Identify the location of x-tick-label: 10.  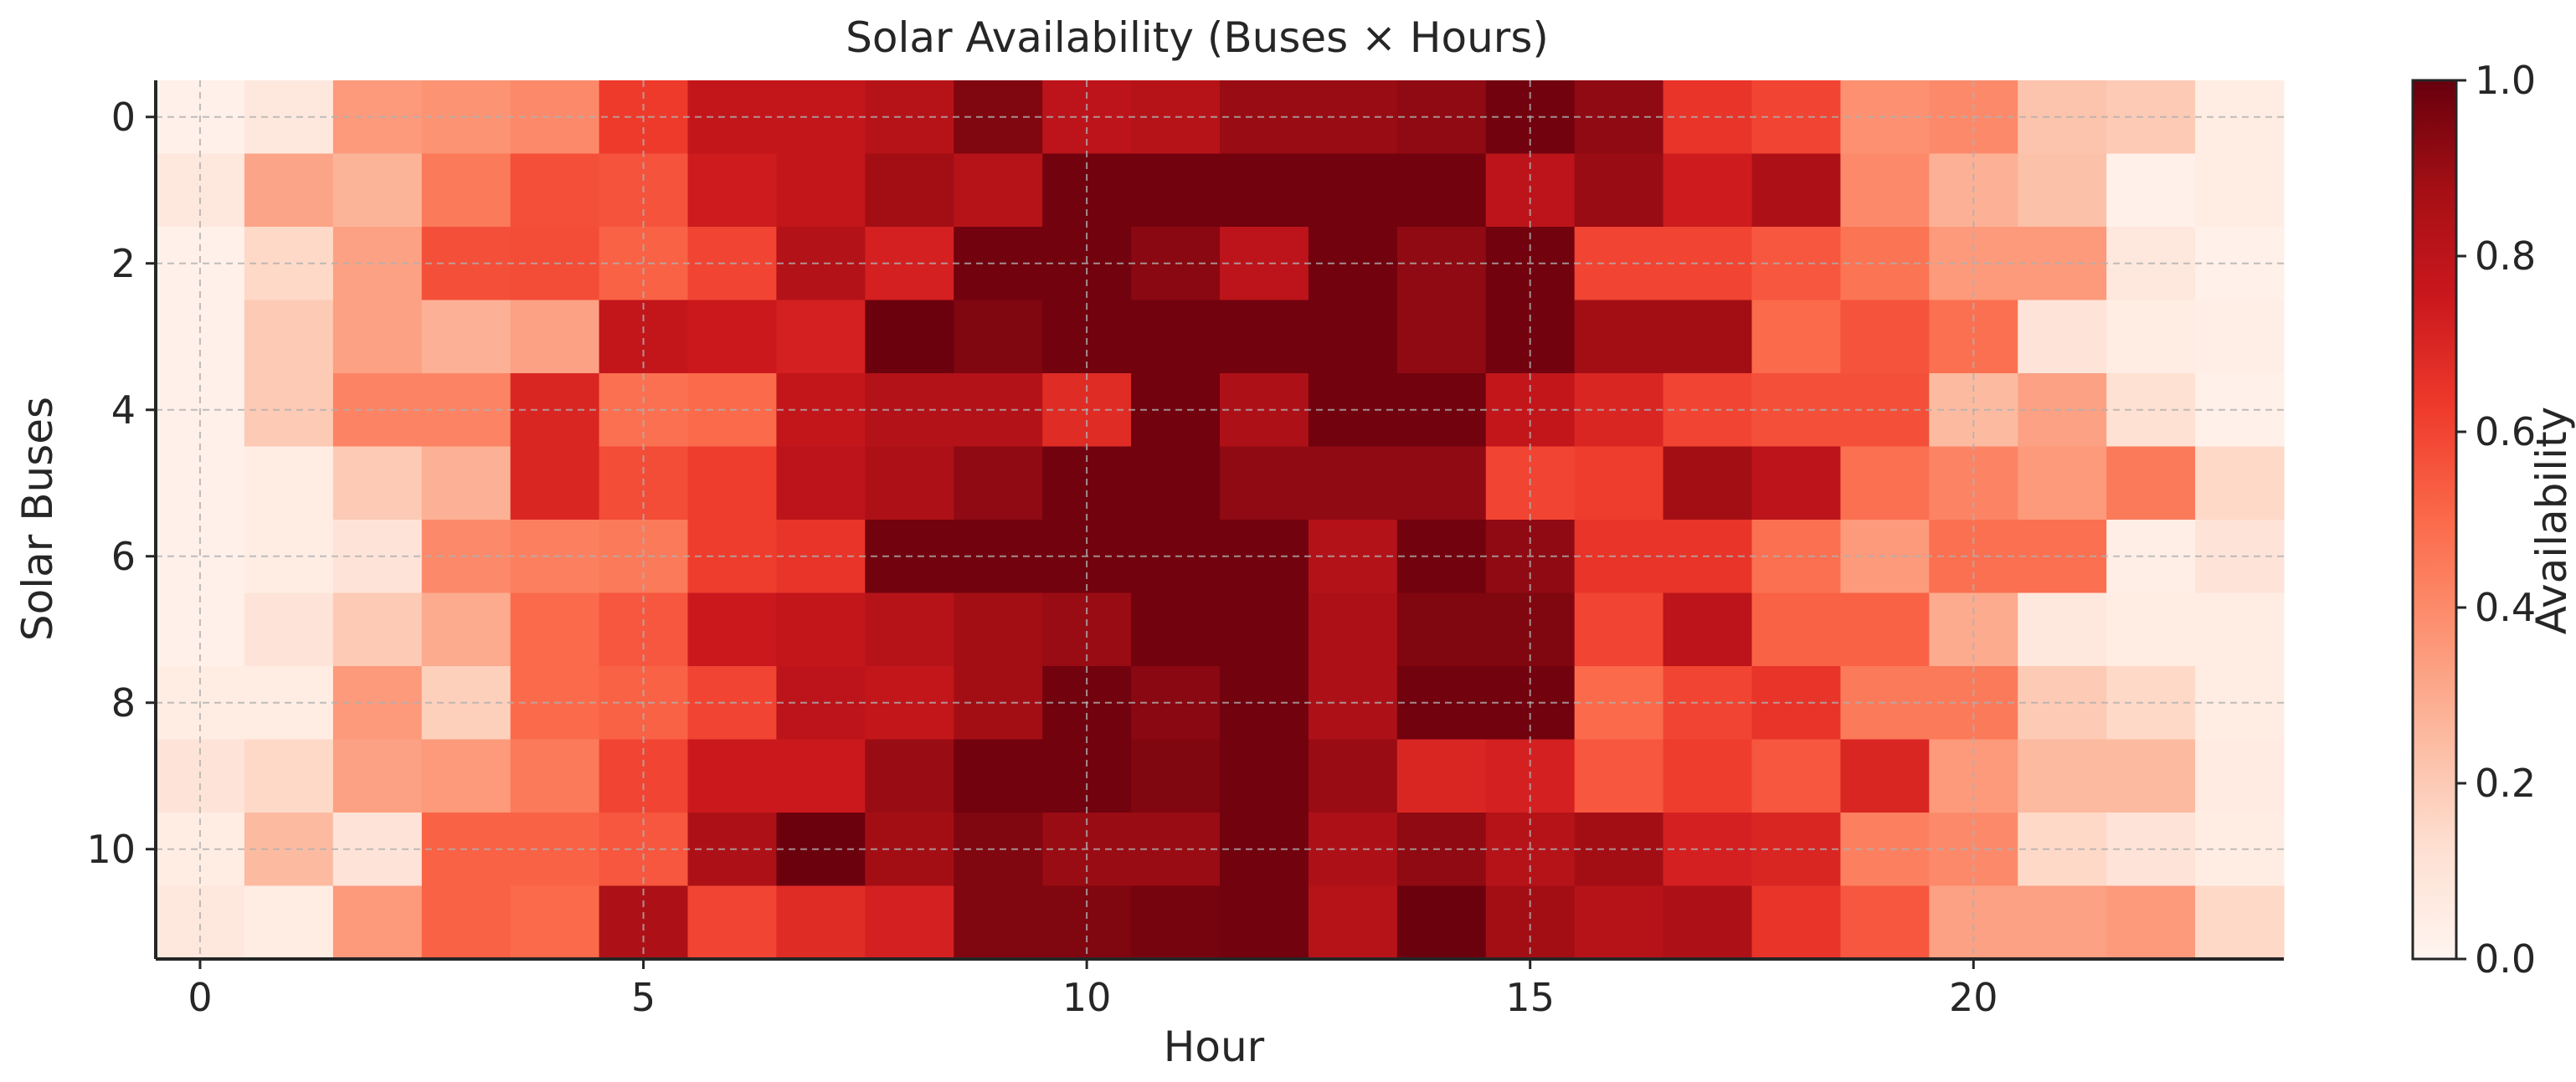
(1087, 997).